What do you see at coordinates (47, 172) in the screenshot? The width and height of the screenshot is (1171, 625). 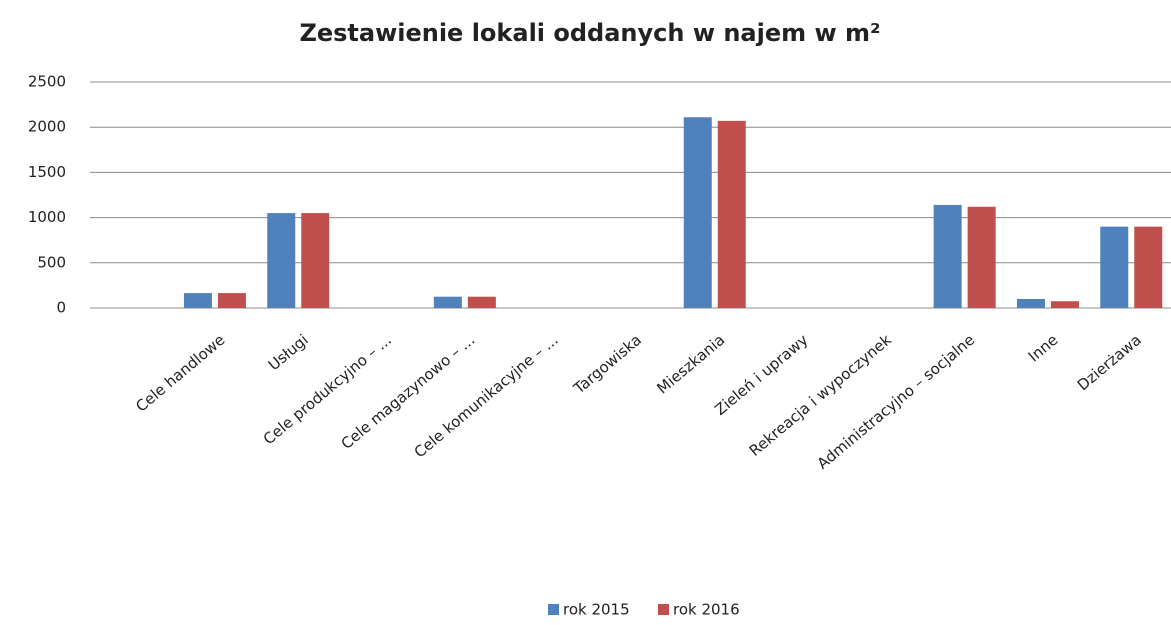 I see `y-tick-label: 1500` at bounding box center [47, 172].